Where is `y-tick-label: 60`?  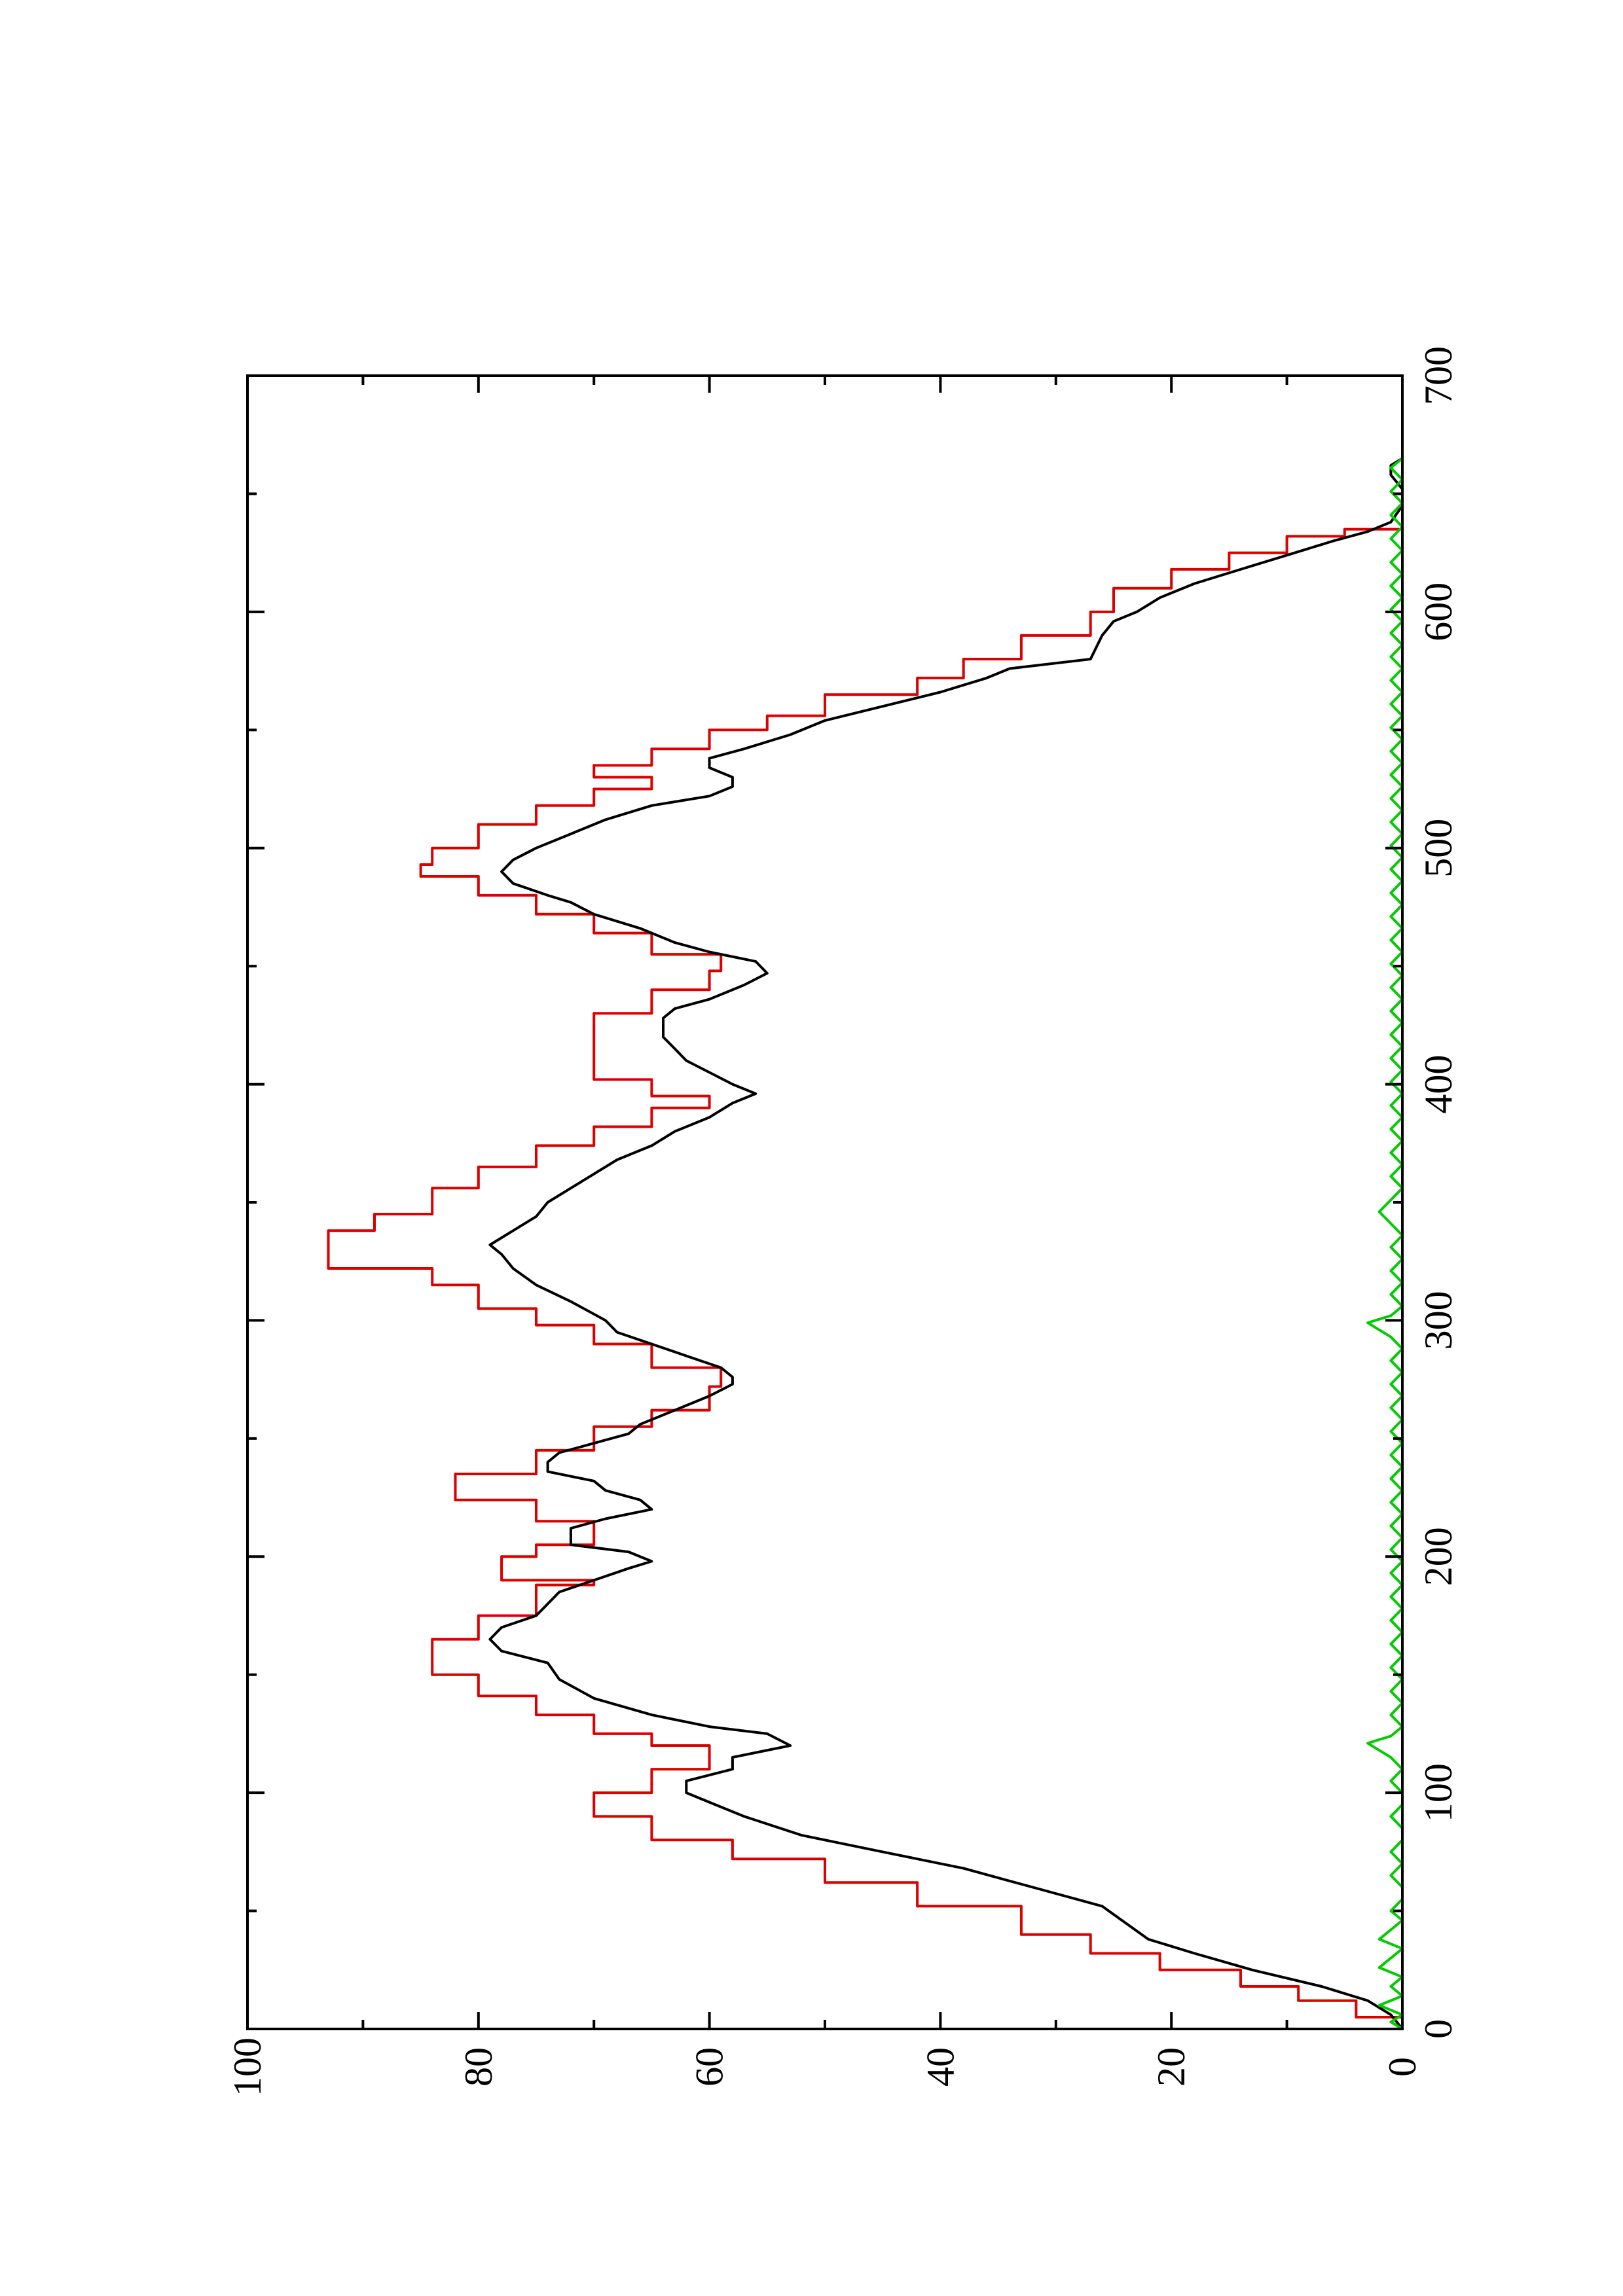
y-tick-label: 60 is located at coordinates (709, 2067).